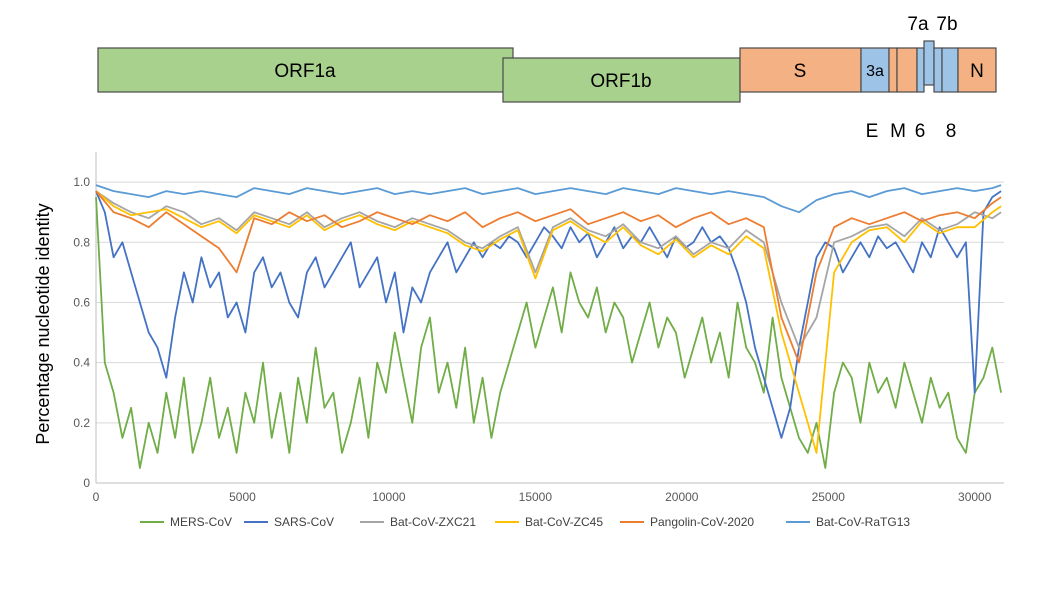  Describe the element at coordinates (81, 423) in the screenshot. I see `y-tick-label: 0.2` at that location.